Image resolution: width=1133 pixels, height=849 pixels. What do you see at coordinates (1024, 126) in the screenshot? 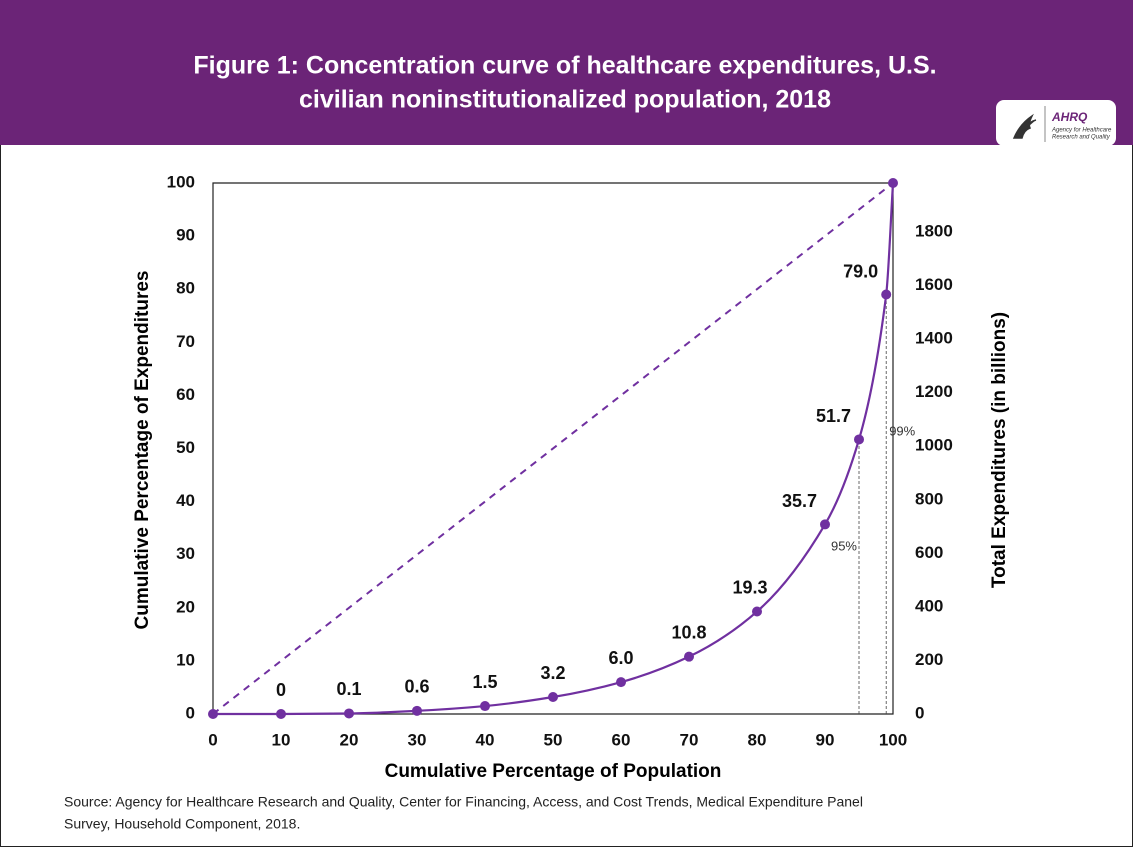
I see `logo-eagle` at bounding box center [1024, 126].